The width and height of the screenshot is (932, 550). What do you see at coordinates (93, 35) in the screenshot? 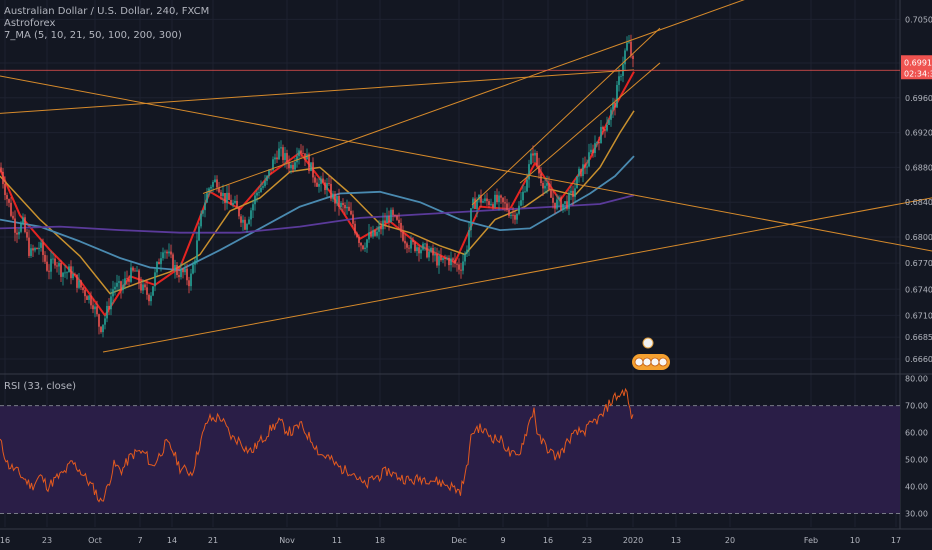
I see `ma-indicator-label: 7_MA (5, 10, 21, 50, 100, 200, 300)` at bounding box center [93, 35].